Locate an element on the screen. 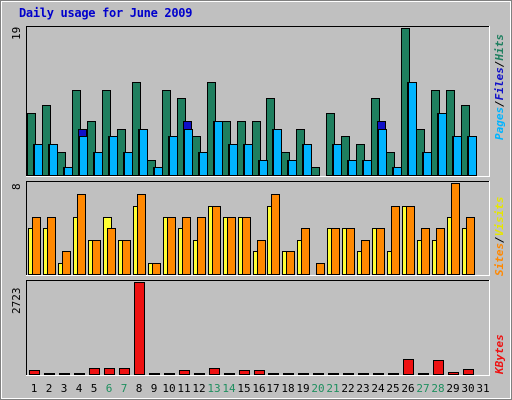 This screenshot has width=512, height=400. legend-sep-1: / is located at coordinates (499, 103).